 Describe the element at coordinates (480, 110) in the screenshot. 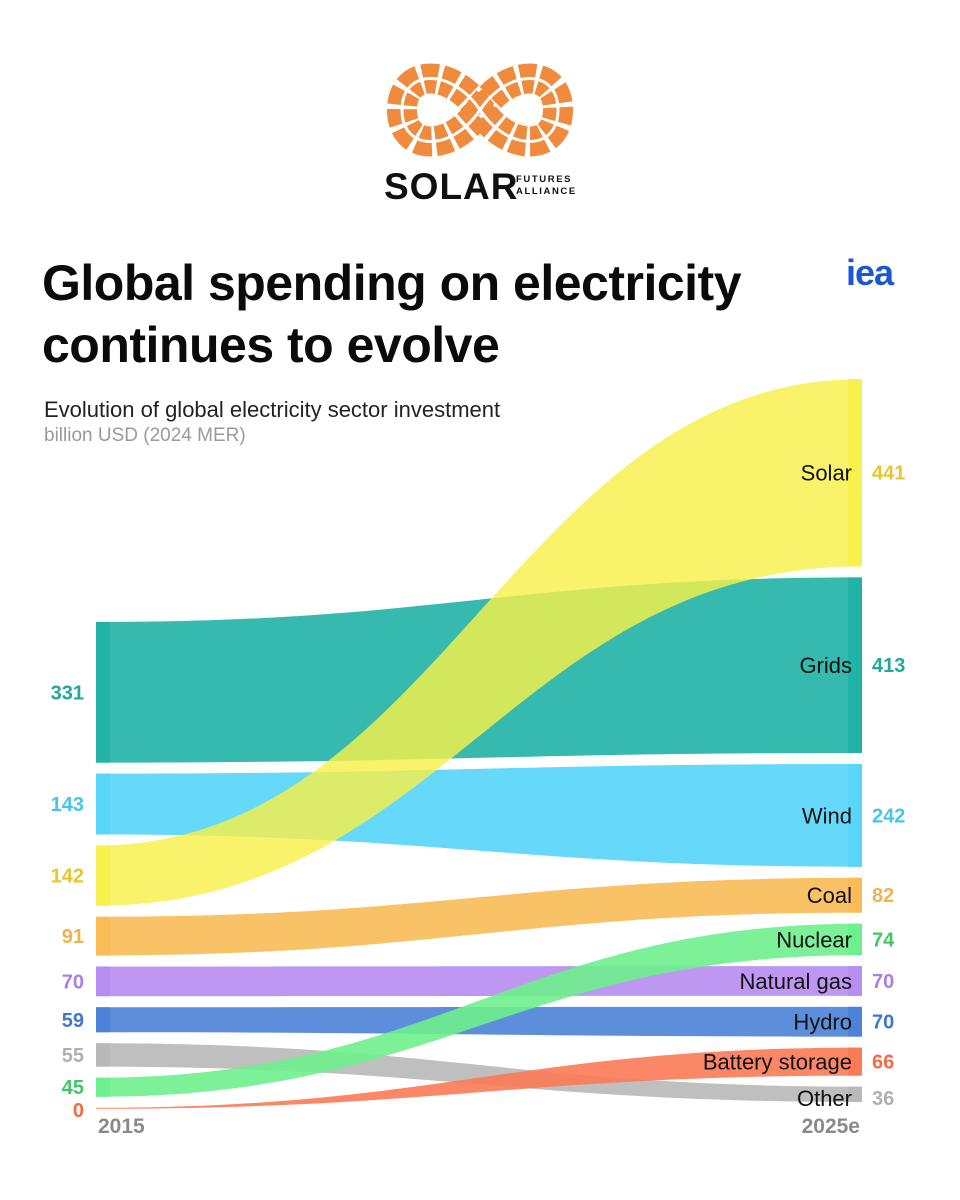

I see `infinity-solar-panel-icon` at that location.